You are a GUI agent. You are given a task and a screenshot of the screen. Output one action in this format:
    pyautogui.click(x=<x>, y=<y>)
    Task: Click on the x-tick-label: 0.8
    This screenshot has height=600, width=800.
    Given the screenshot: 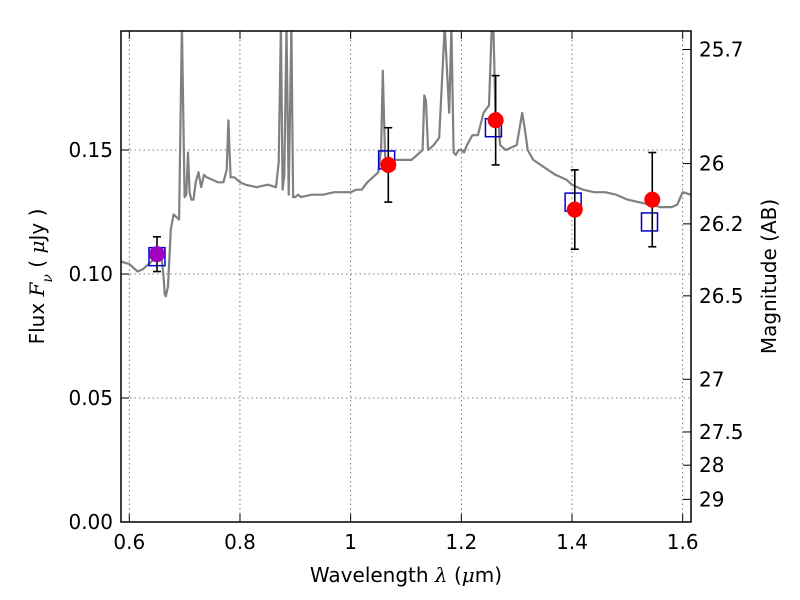 What is the action you would take?
    pyautogui.click(x=240, y=542)
    